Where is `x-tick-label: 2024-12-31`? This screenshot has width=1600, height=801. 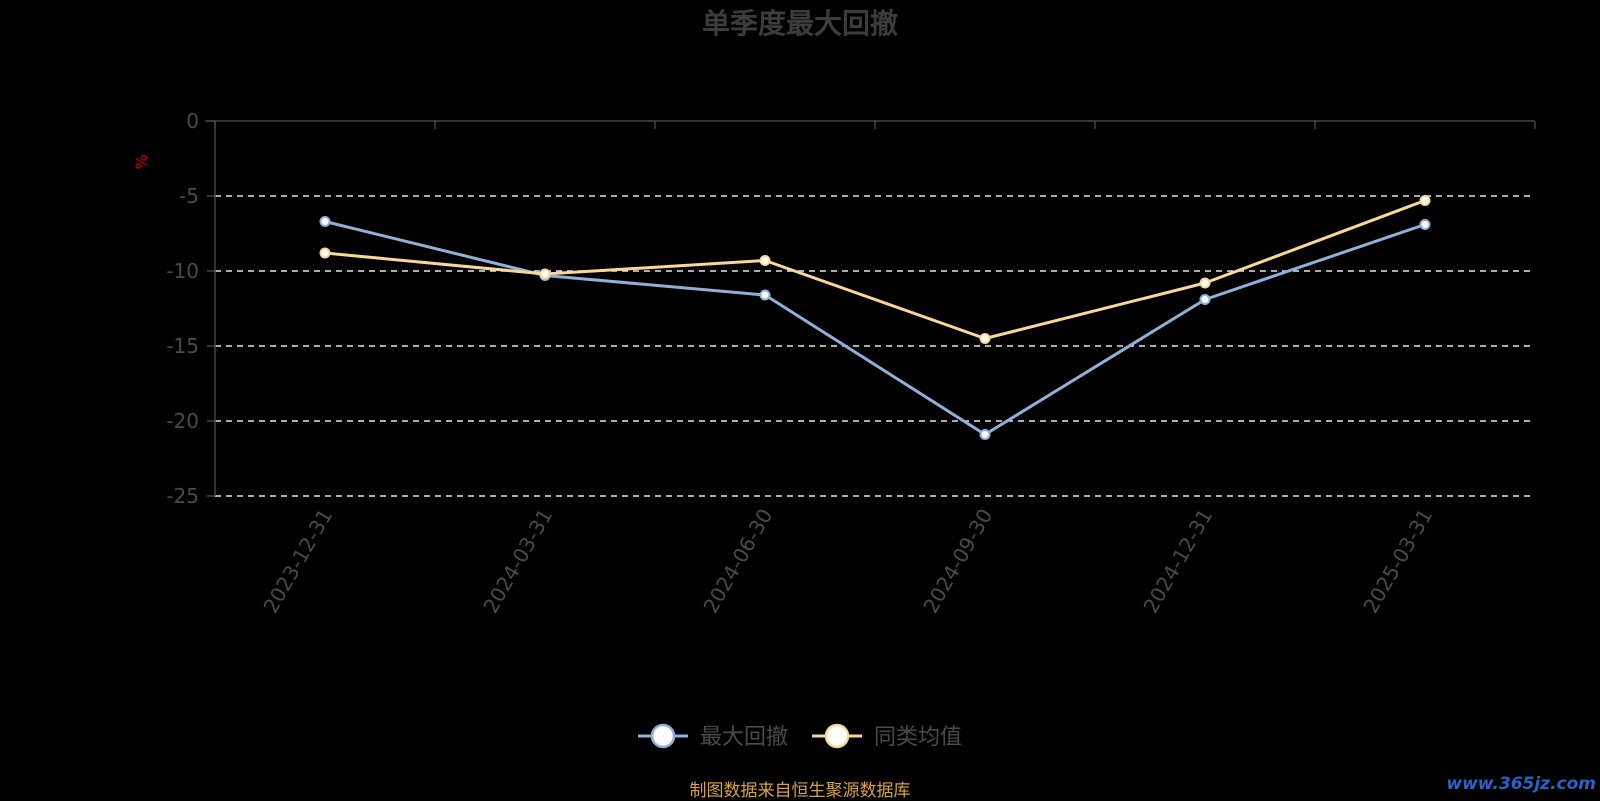 x-tick-label: 2024-12-31 is located at coordinates (1177, 561).